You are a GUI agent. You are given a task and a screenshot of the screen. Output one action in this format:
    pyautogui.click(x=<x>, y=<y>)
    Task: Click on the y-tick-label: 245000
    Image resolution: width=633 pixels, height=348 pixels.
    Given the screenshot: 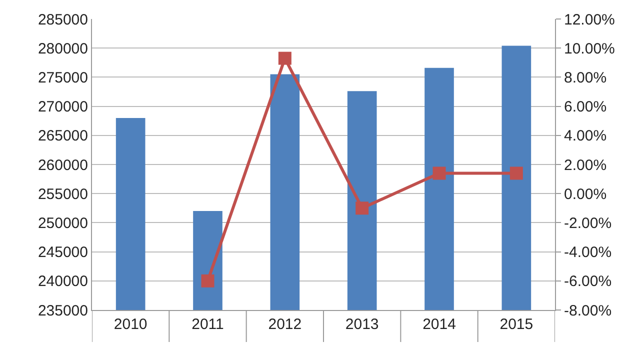 What is the action you would take?
    pyautogui.click(x=63, y=253)
    